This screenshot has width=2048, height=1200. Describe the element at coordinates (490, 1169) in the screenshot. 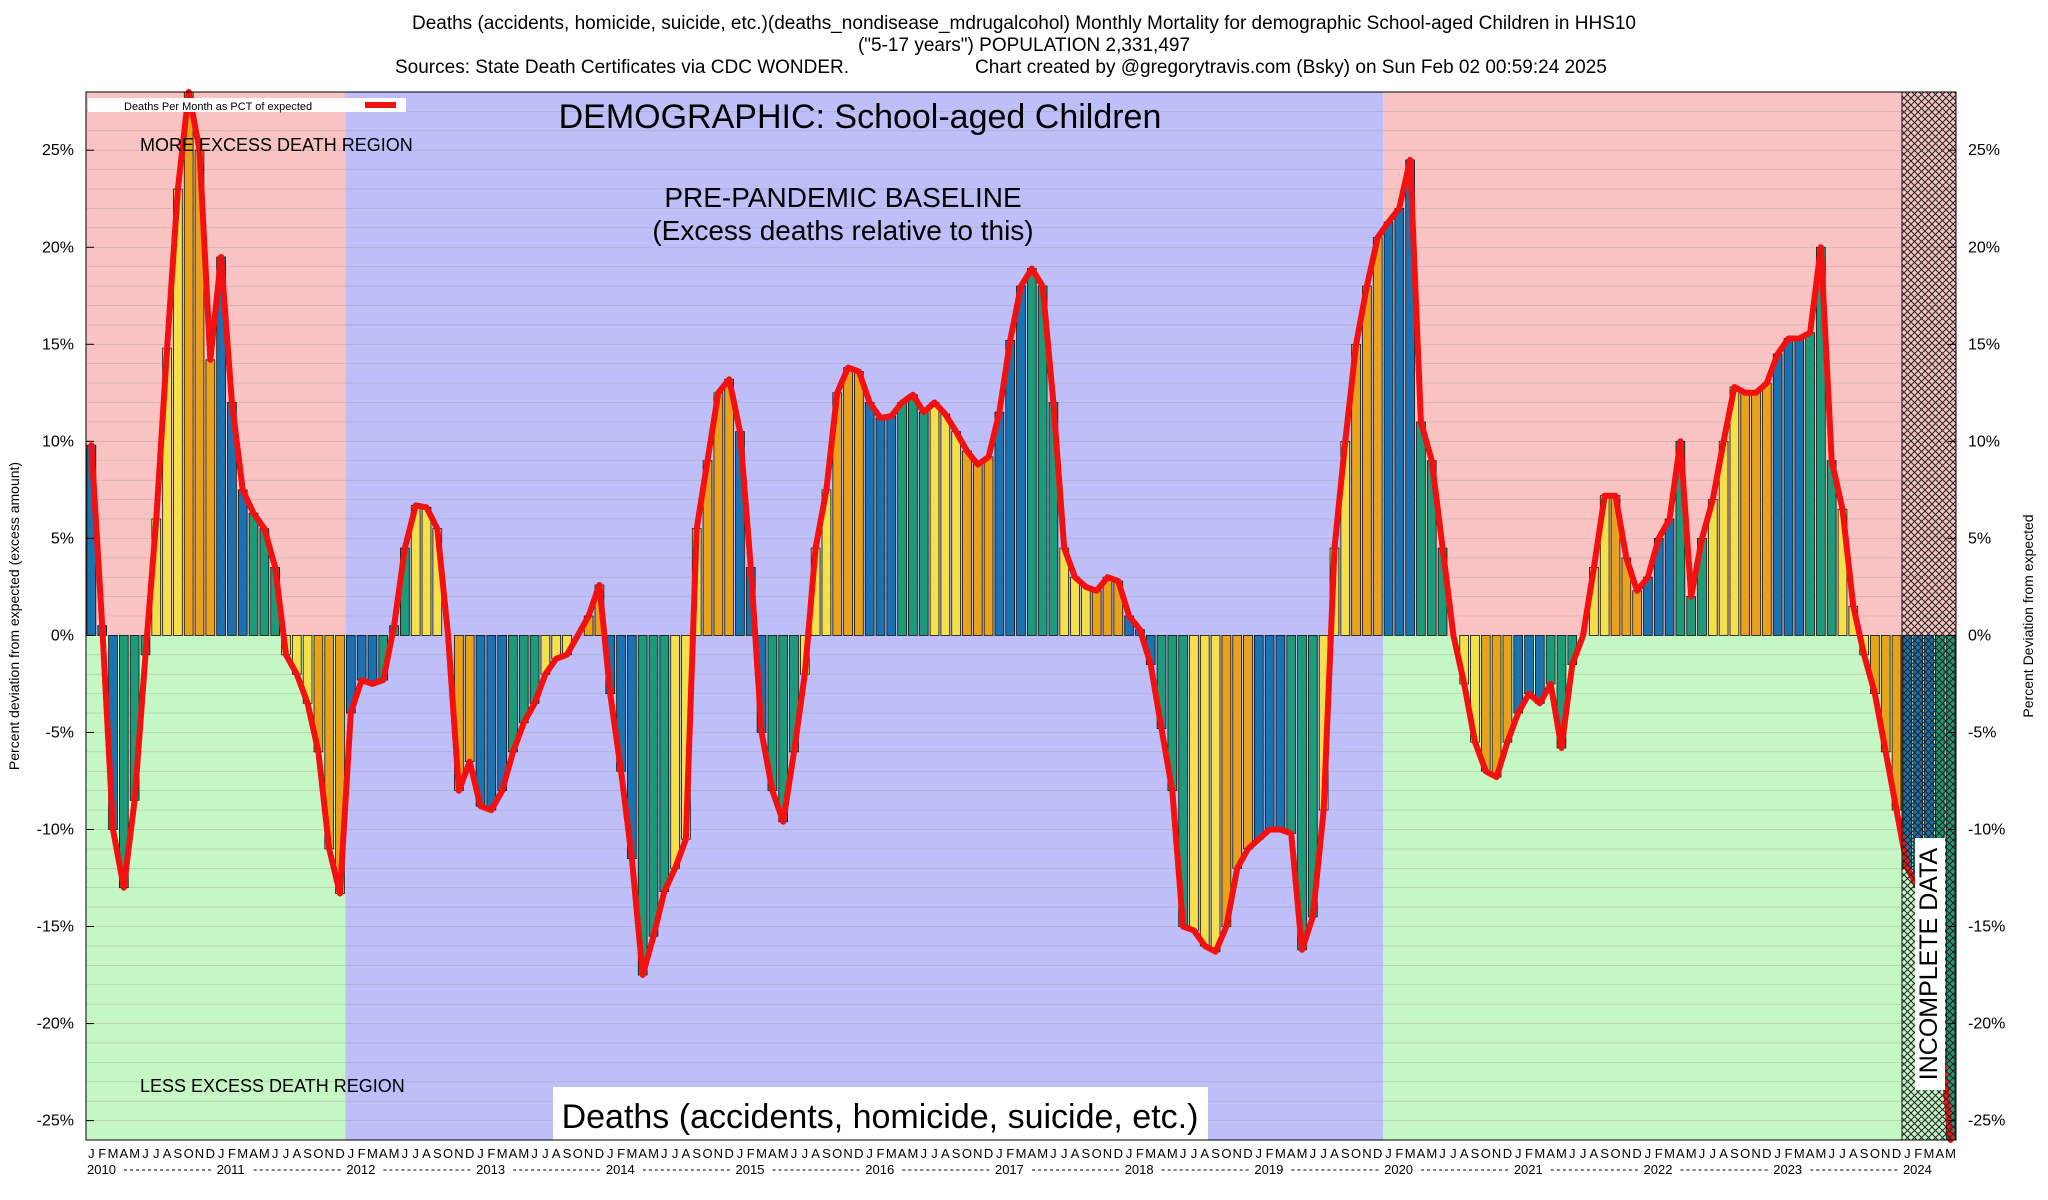

I see `year-label: 2013` at that location.